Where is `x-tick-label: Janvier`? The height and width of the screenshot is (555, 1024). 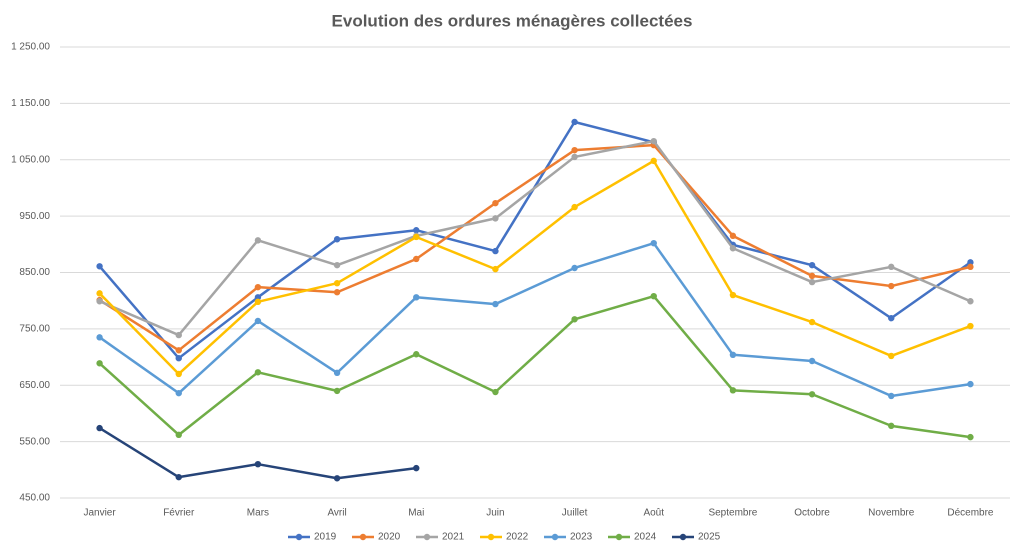
x-tick-label: Janvier is located at coordinates (99, 513).